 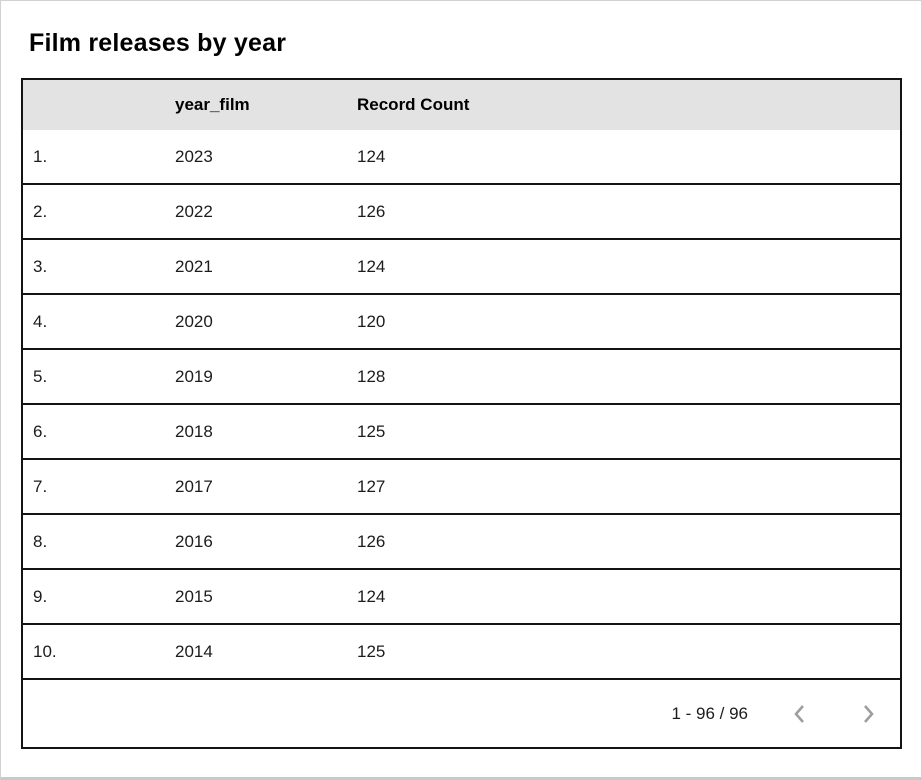 I want to click on year-film-value: 2014, so click(x=194, y=651).